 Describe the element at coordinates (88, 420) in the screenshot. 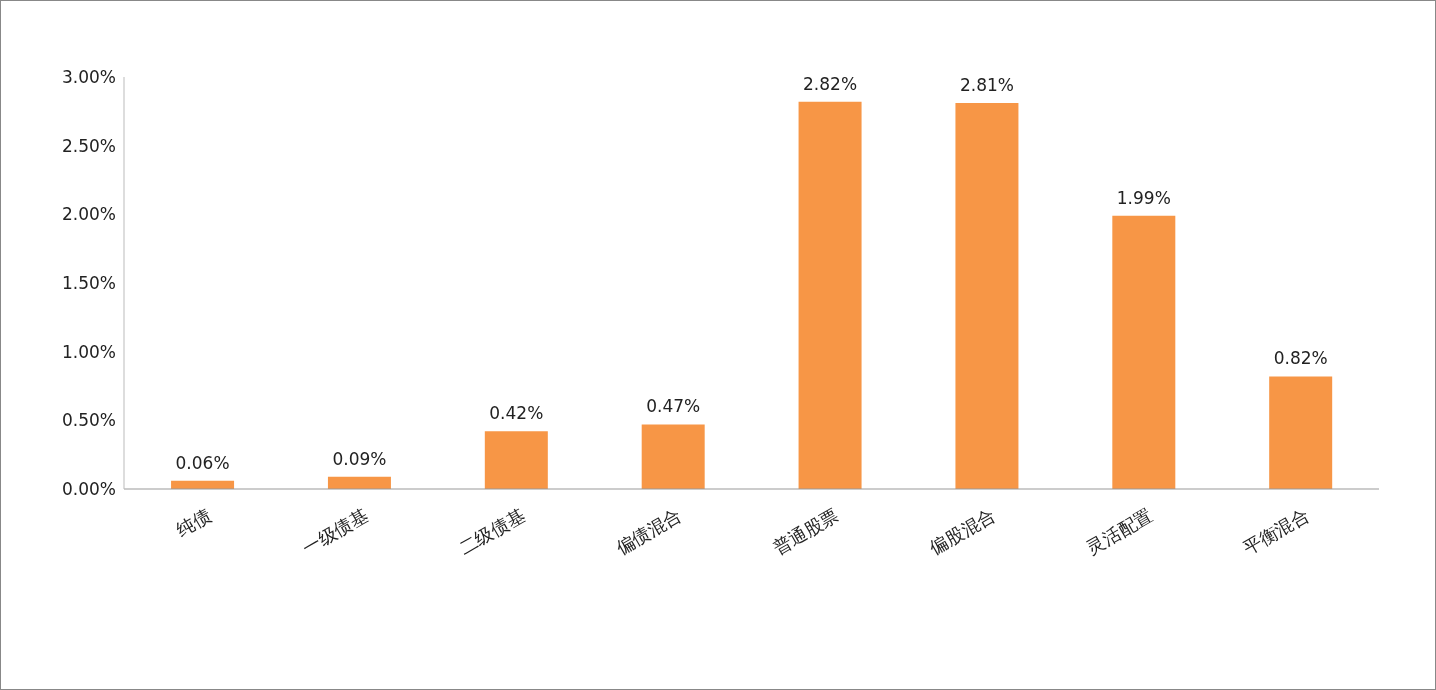

I see `y-tick-label: 0.50%` at that location.